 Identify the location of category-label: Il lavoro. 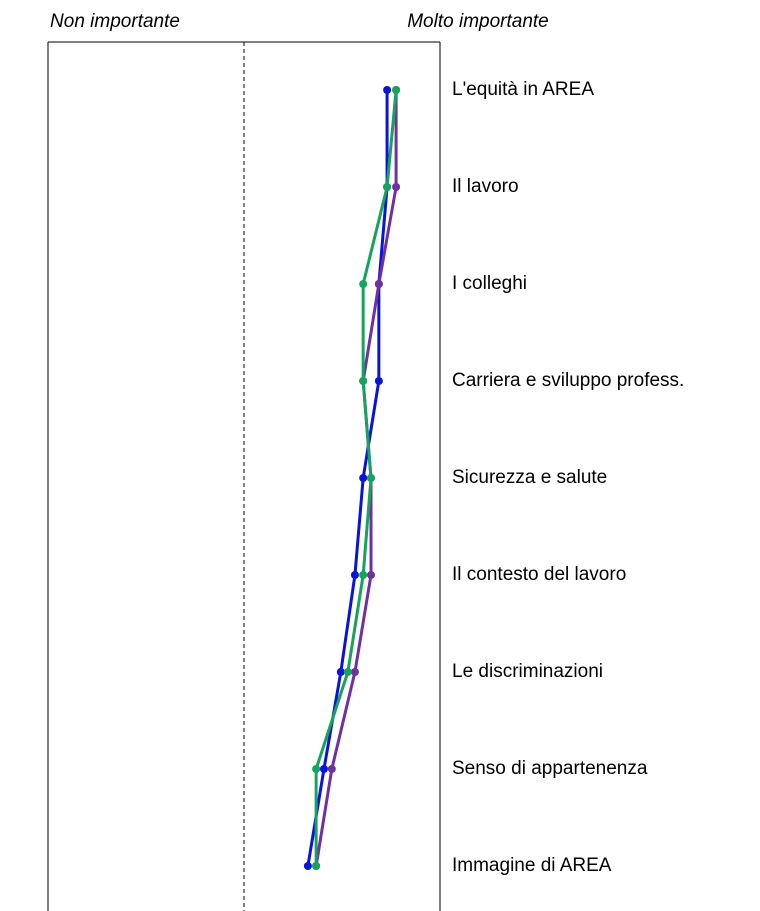
(485, 186).